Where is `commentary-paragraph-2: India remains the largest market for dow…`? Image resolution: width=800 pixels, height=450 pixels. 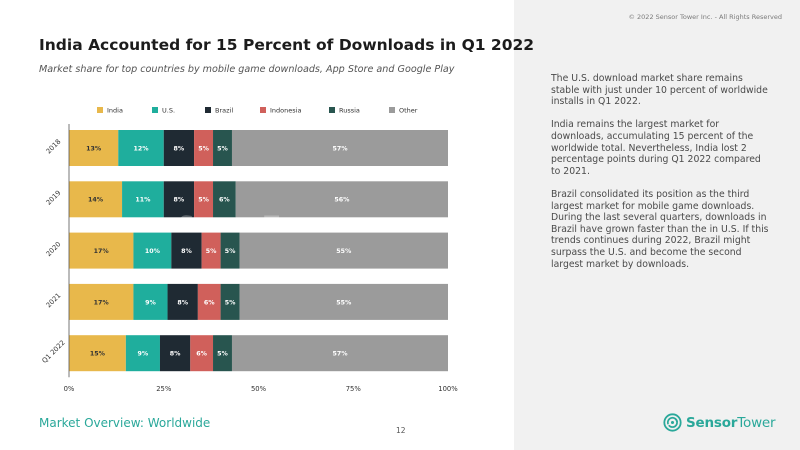
commentary-paragraph-2: India remains the largest market for dow… is located at coordinates (656, 148).